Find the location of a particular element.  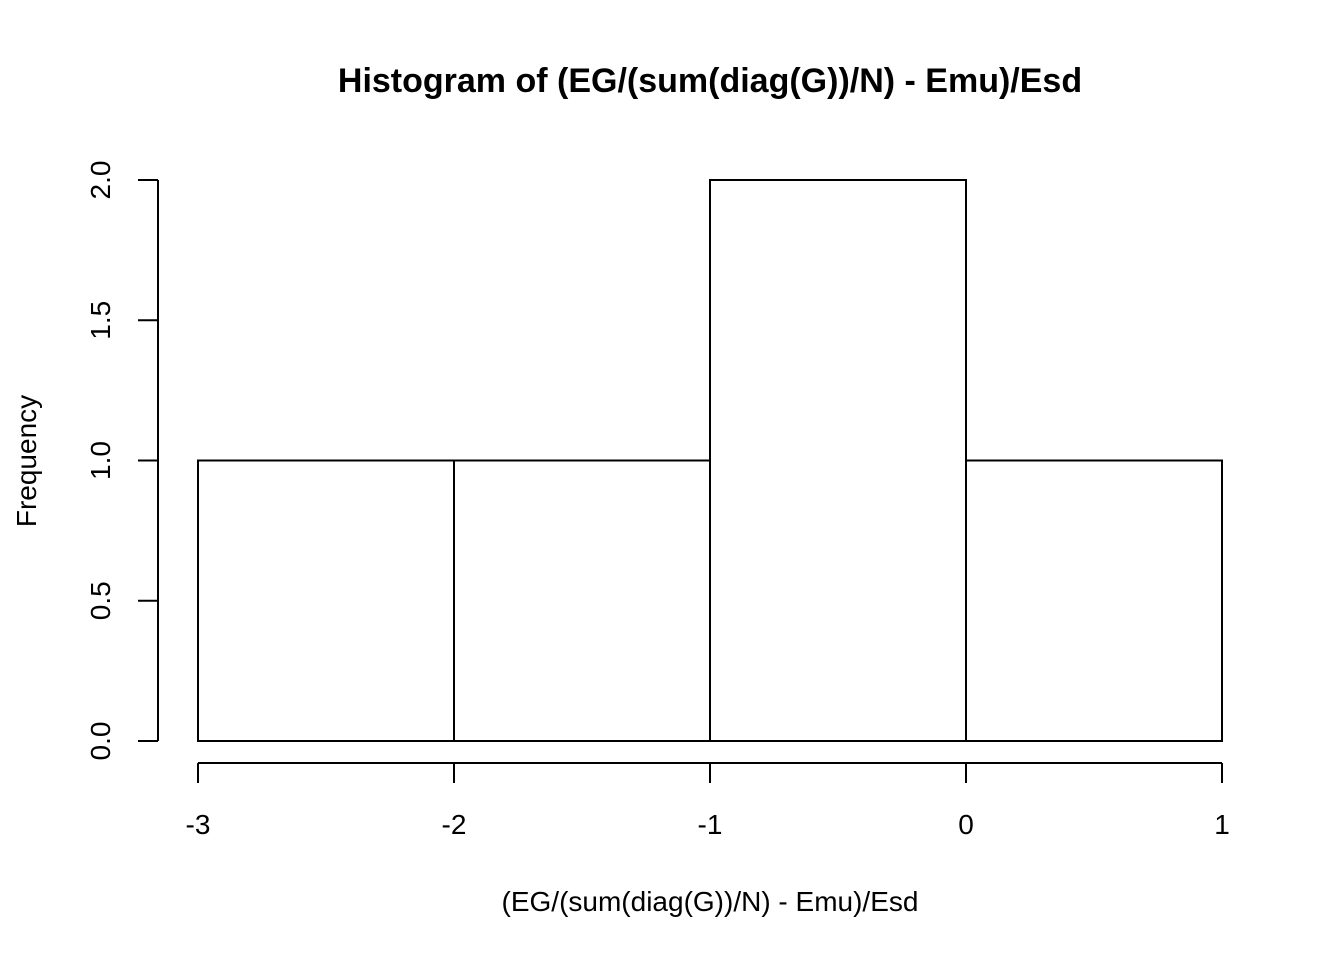

y-tick-label-4: 1.5 is located at coordinates (100, 320).